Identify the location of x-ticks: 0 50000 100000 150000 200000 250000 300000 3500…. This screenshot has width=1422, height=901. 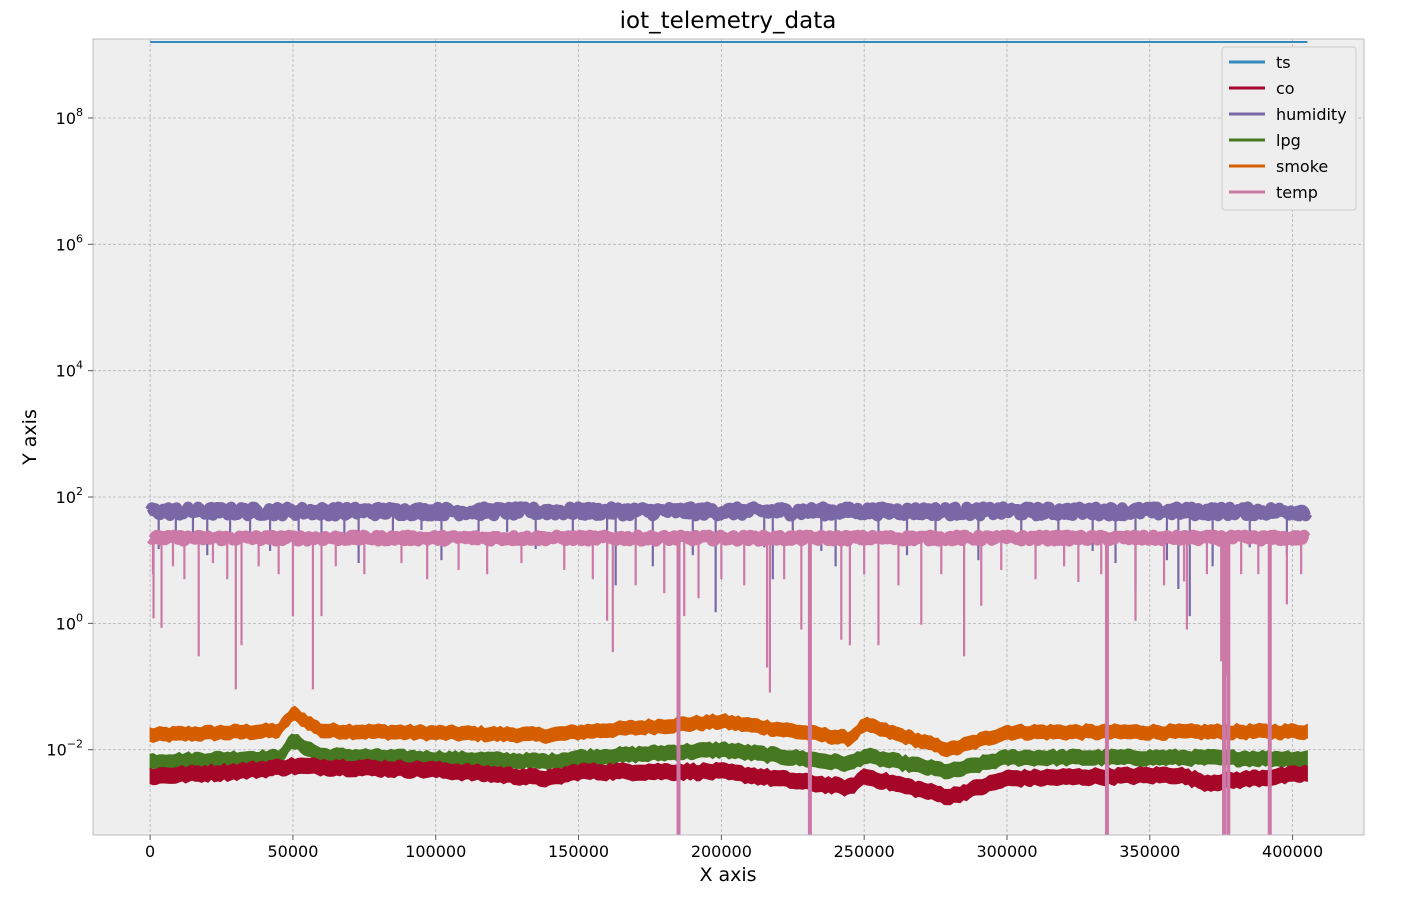
(734, 848).